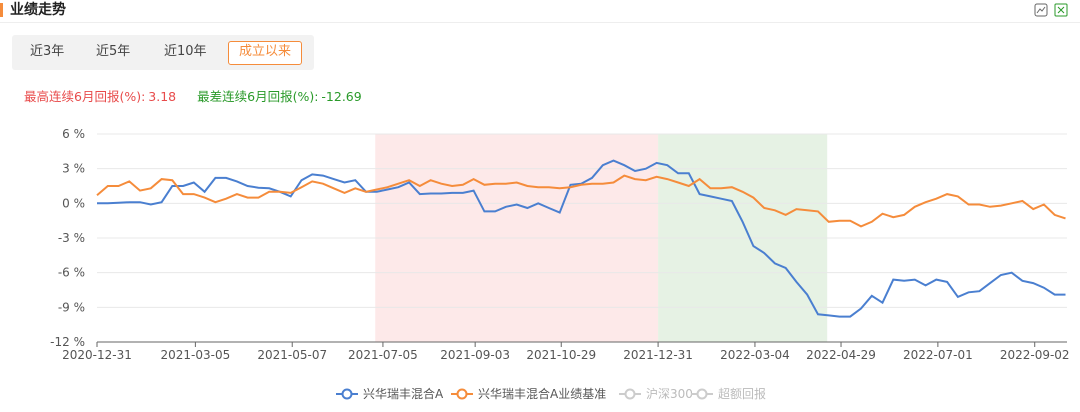 The width and height of the screenshot is (1080, 412). What do you see at coordinates (542, 393) in the screenshot?
I see `legend-label: 兴华瑞丰混合A业绩基准` at bounding box center [542, 393].